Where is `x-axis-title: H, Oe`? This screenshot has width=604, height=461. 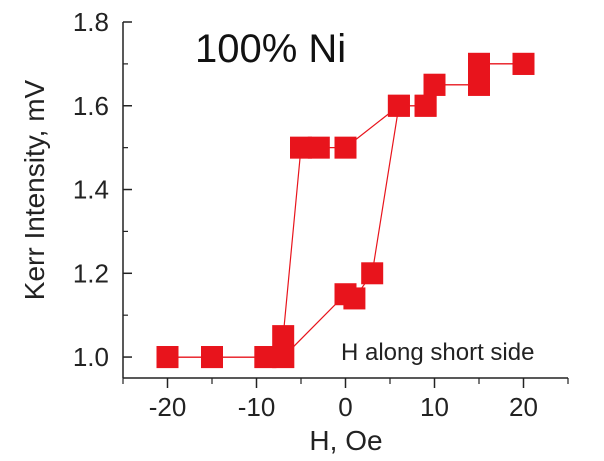 x-axis-title: H, Oe is located at coordinates (345, 440).